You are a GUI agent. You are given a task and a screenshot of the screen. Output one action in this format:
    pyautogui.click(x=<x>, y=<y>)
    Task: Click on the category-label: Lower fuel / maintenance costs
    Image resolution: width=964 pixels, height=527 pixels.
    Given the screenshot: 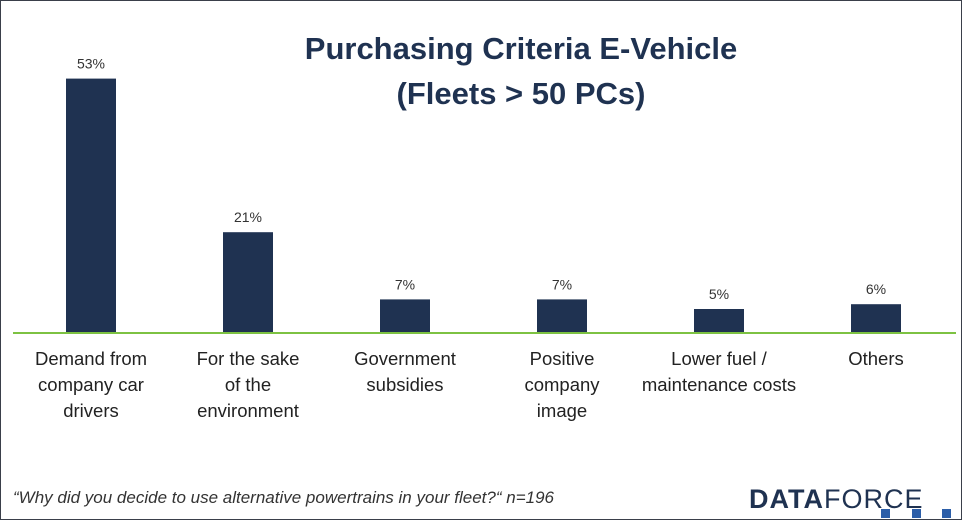 What is the action you would take?
    pyautogui.click(x=719, y=372)
    